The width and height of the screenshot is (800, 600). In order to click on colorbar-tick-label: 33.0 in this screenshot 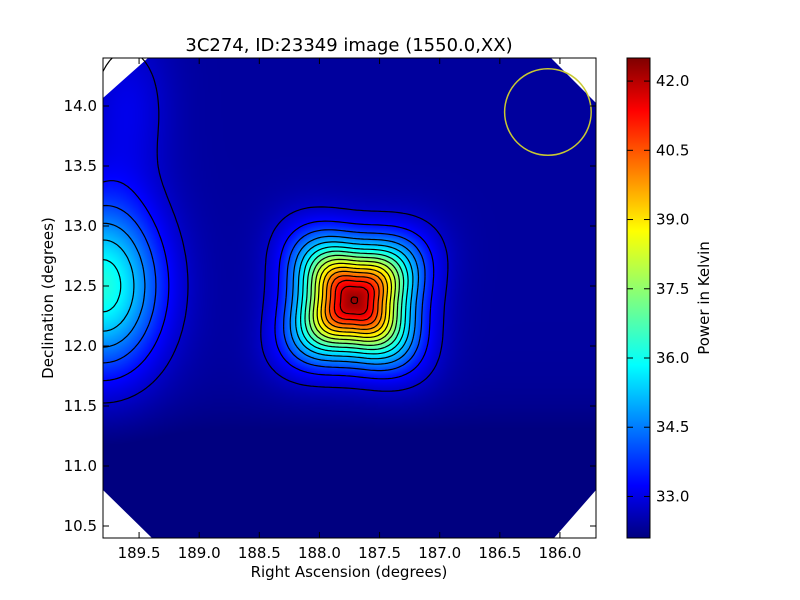, I will do `click(672, 496)`.